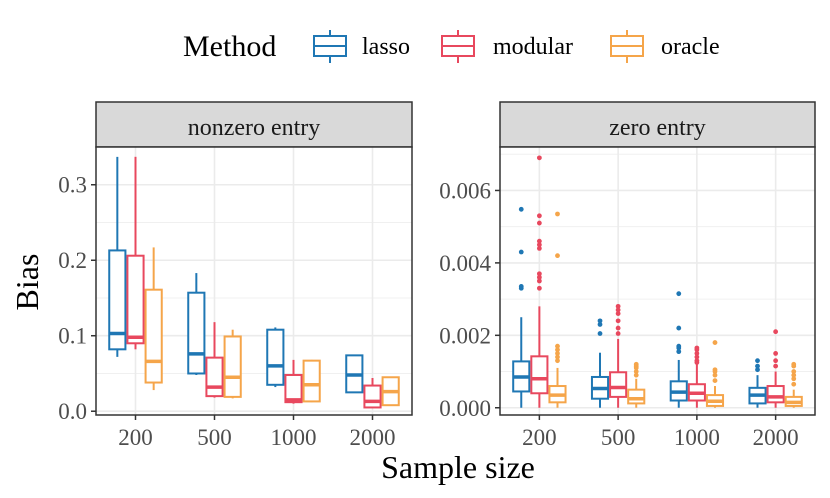 Image resolution: width=830 pixels, height=498 pixels. Describe the element at coordinates (465, 190) in the screenshot. I see `y-tick-label: 0.006` at that location.